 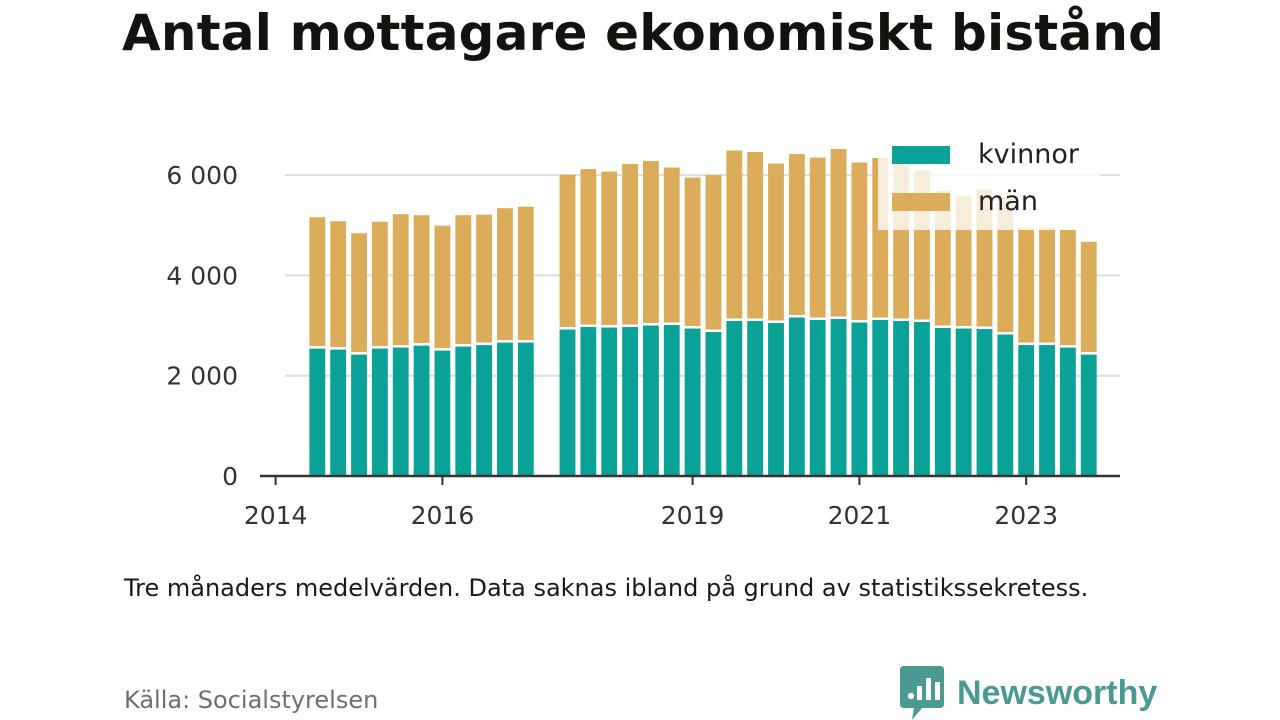 I want to click on y-tick-label: 0, so click(x=230, y=476).